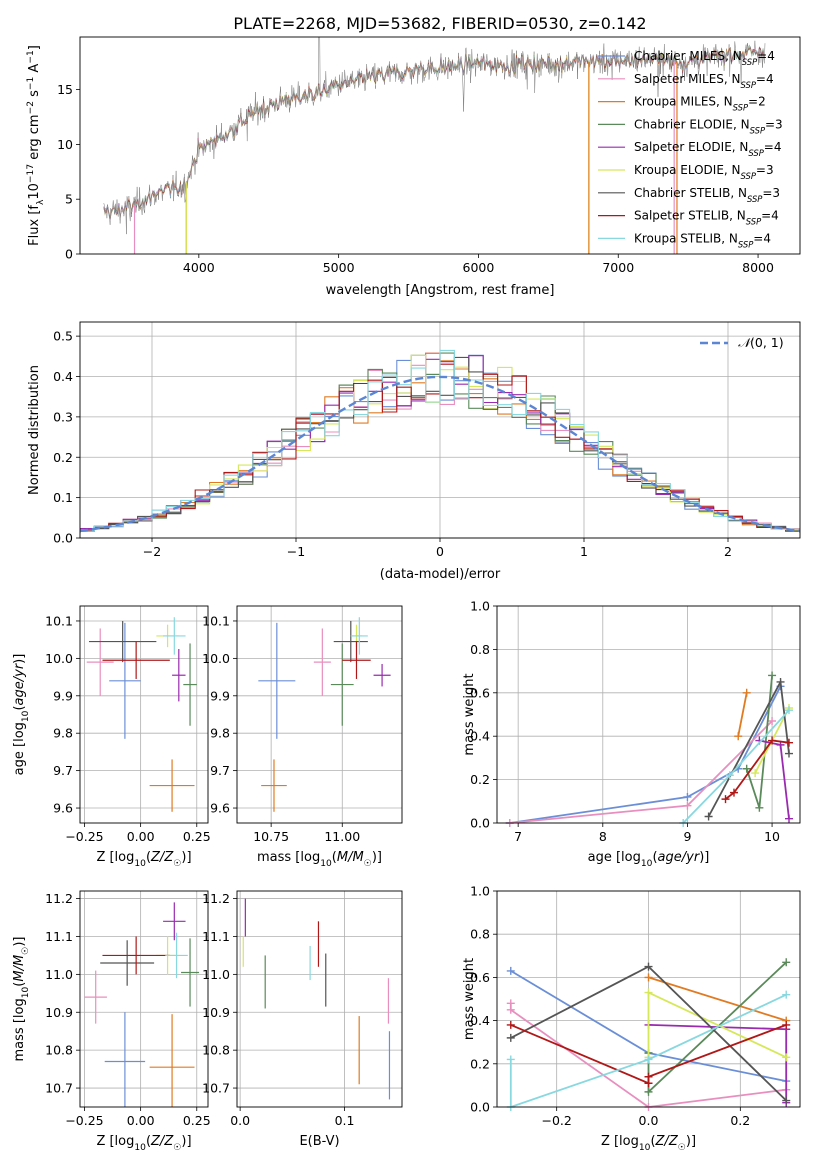  Describe the element at coordinates (34, 225) in the screenshot. I see `label-part: Flux [f` at that location.